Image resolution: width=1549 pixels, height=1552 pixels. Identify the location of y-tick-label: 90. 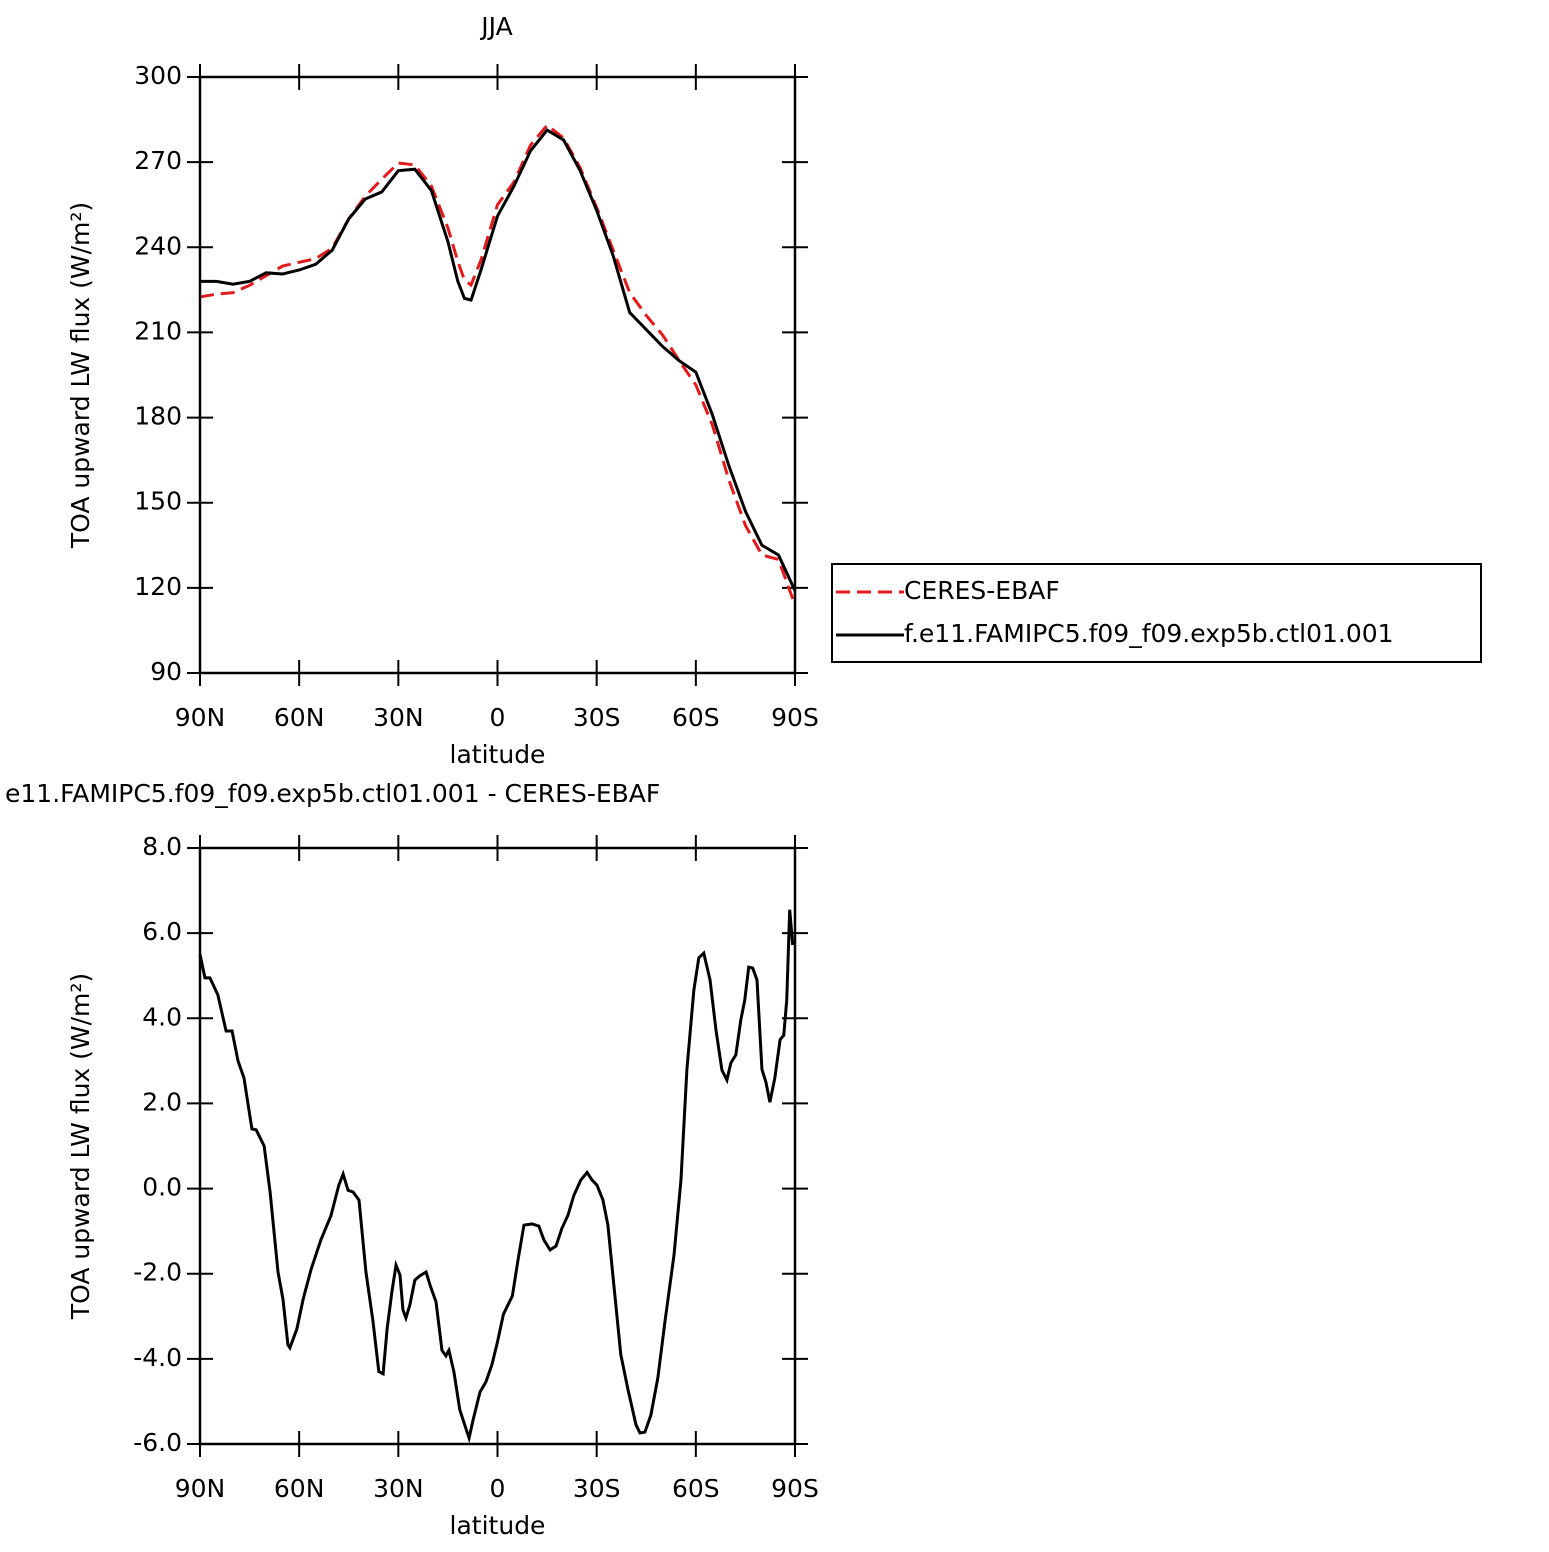
(166, 671).